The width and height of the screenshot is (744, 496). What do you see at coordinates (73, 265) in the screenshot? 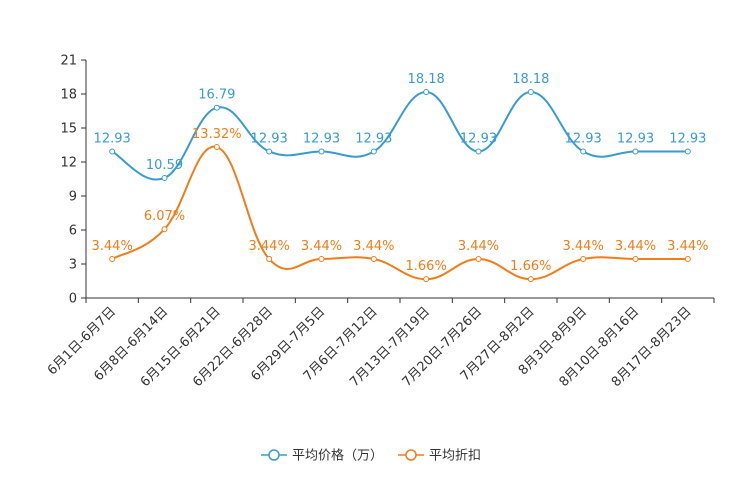
I see `y-tick-label: 3` at bounding box center [73, 265].